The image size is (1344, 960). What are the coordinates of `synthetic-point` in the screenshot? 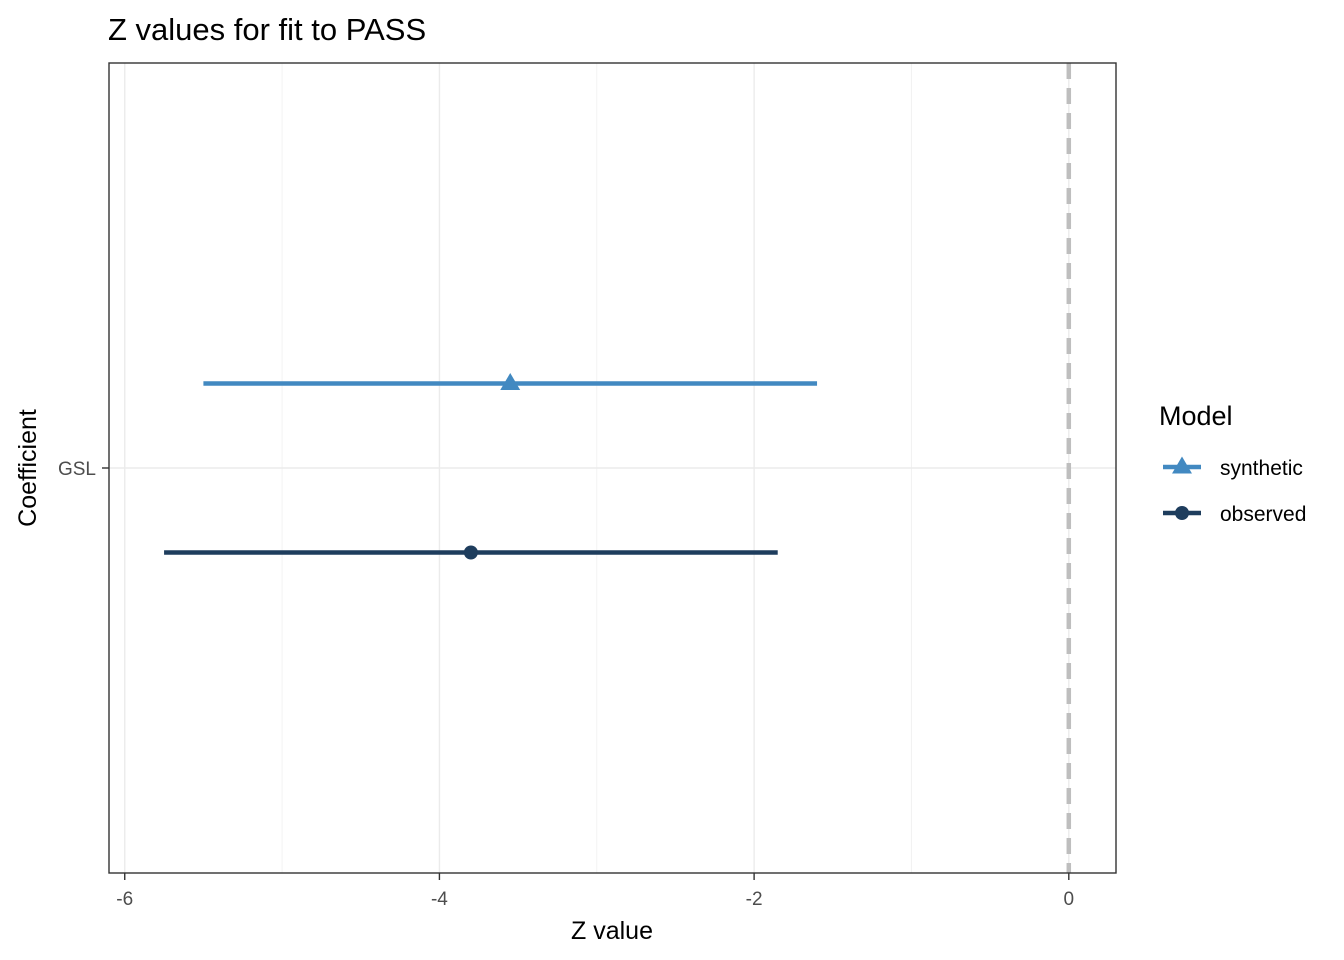 It's located at (510, 382).